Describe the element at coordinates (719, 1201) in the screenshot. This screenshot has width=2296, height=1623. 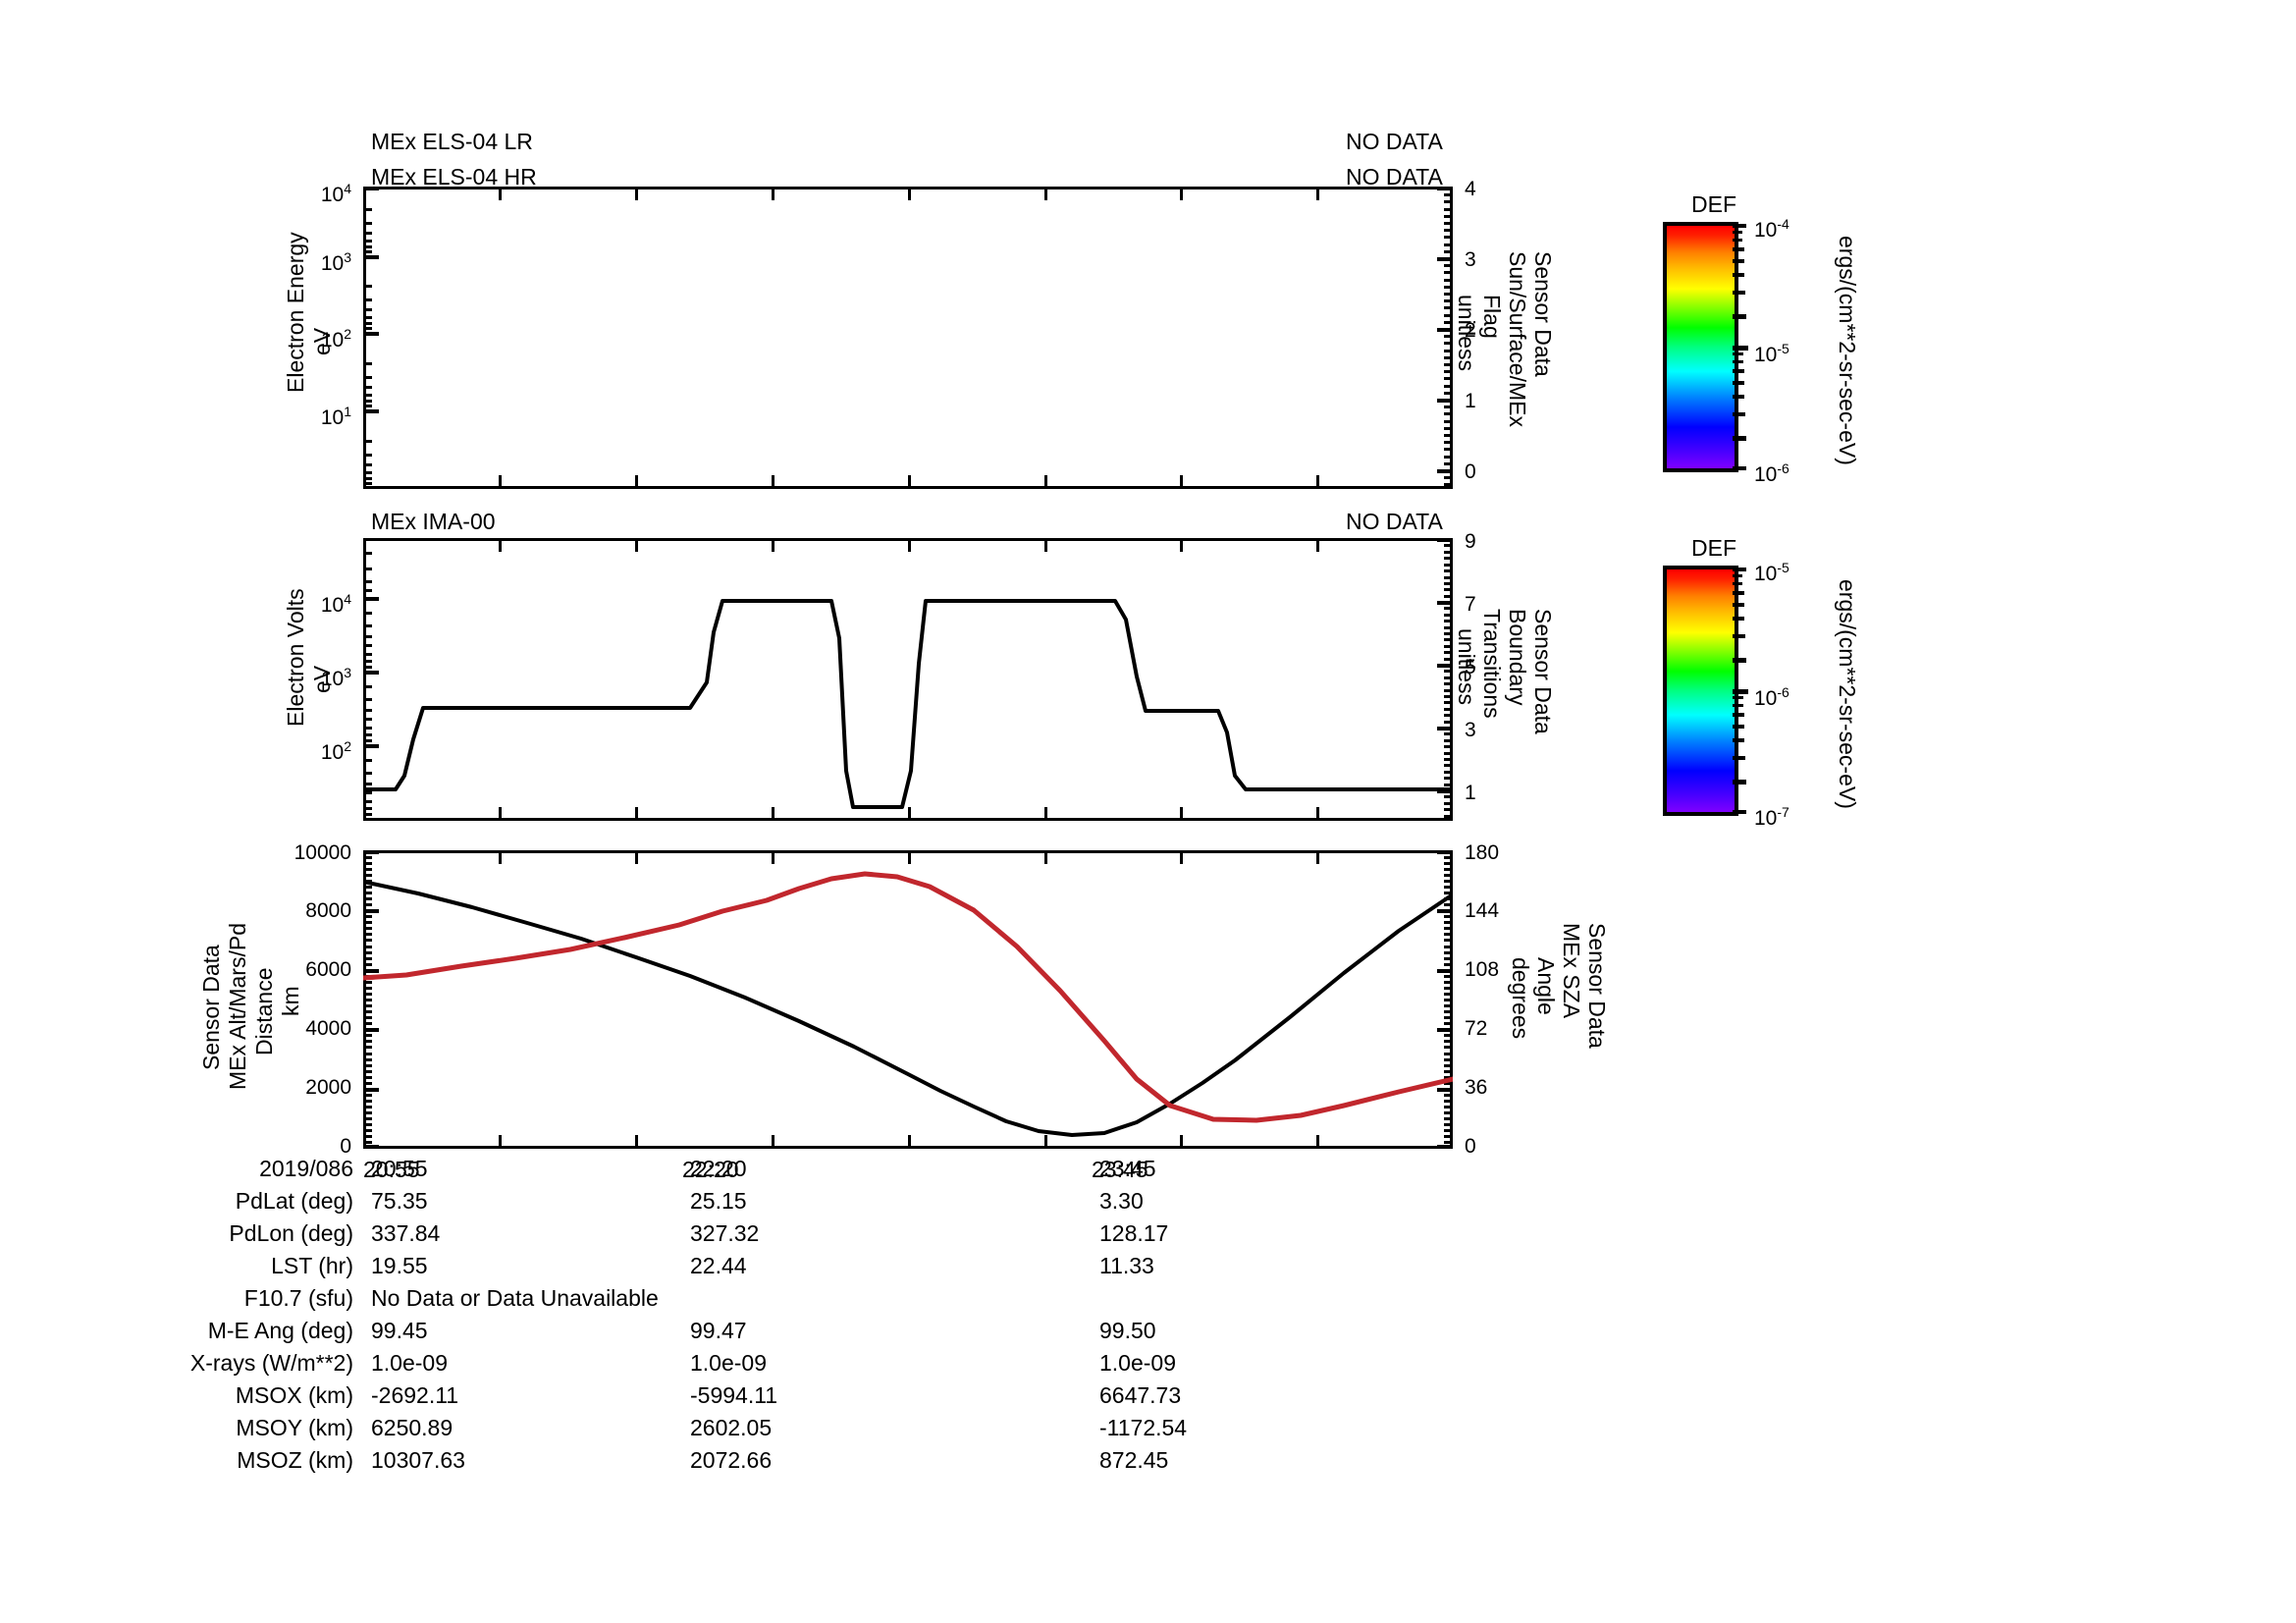
I see `table-cell: 25.15` at that location.